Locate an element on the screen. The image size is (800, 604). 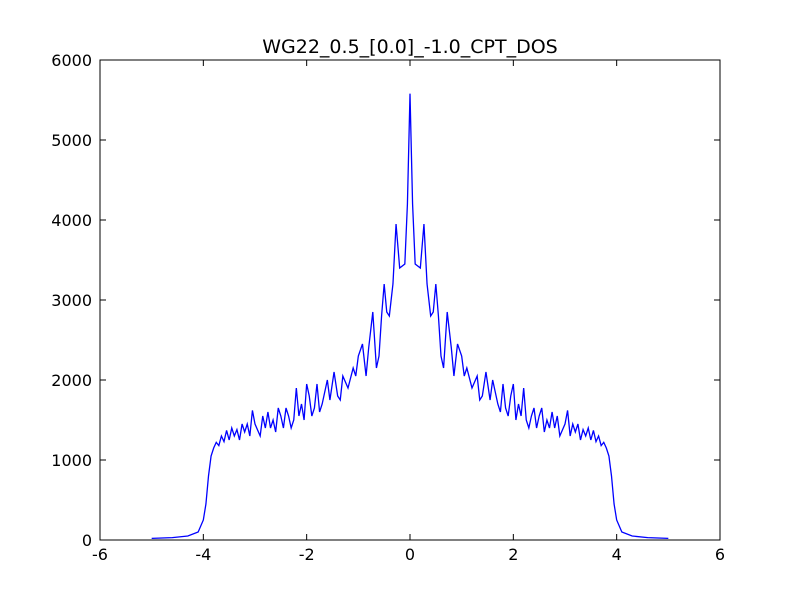
x-tick-label: -2 is located at coordinates (307, 554).